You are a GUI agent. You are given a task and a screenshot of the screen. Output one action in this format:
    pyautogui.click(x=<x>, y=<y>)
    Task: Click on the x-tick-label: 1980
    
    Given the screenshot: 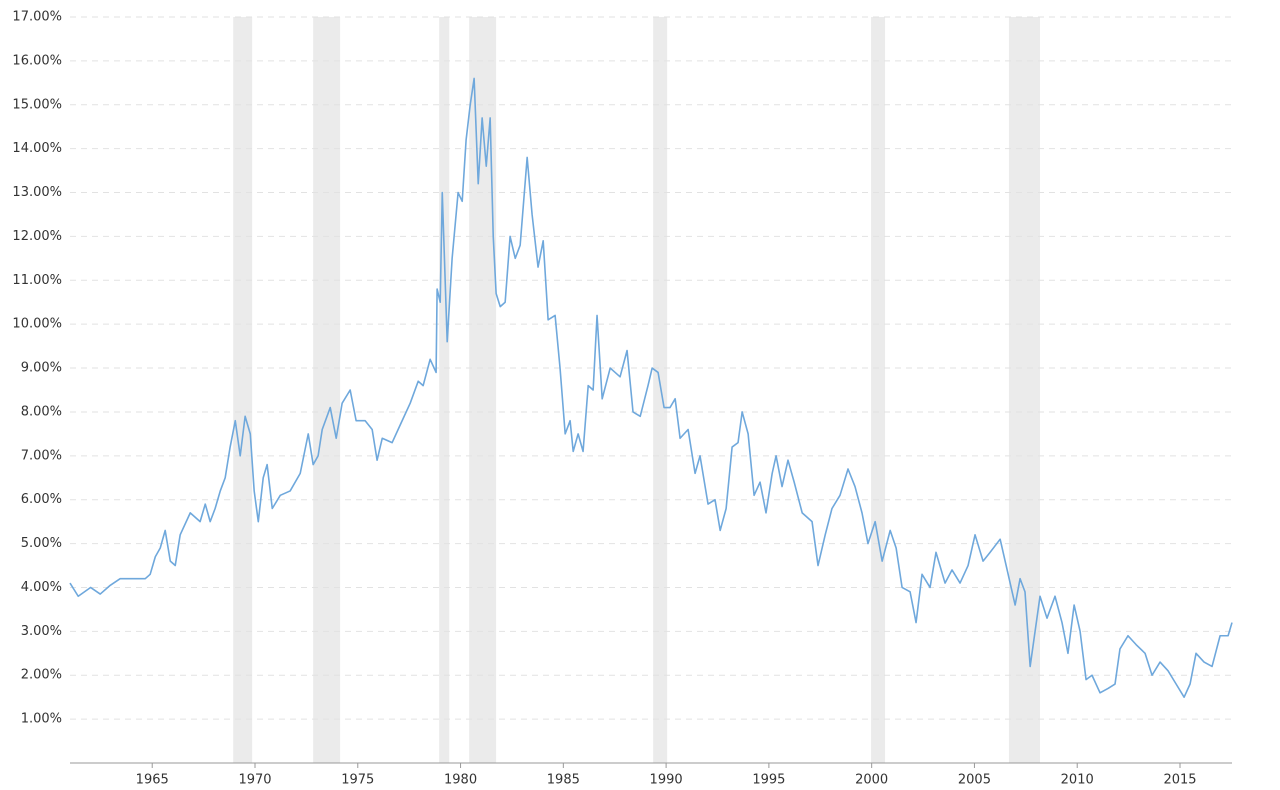 What is the action you would take?
    pyautogui.click(x=460, y=780)
    